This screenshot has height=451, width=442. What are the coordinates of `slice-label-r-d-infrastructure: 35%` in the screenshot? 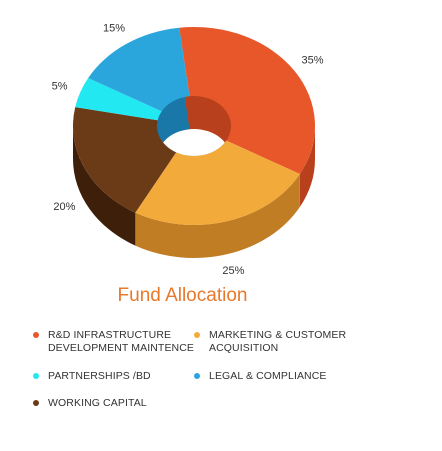 It's located at (313, 60).